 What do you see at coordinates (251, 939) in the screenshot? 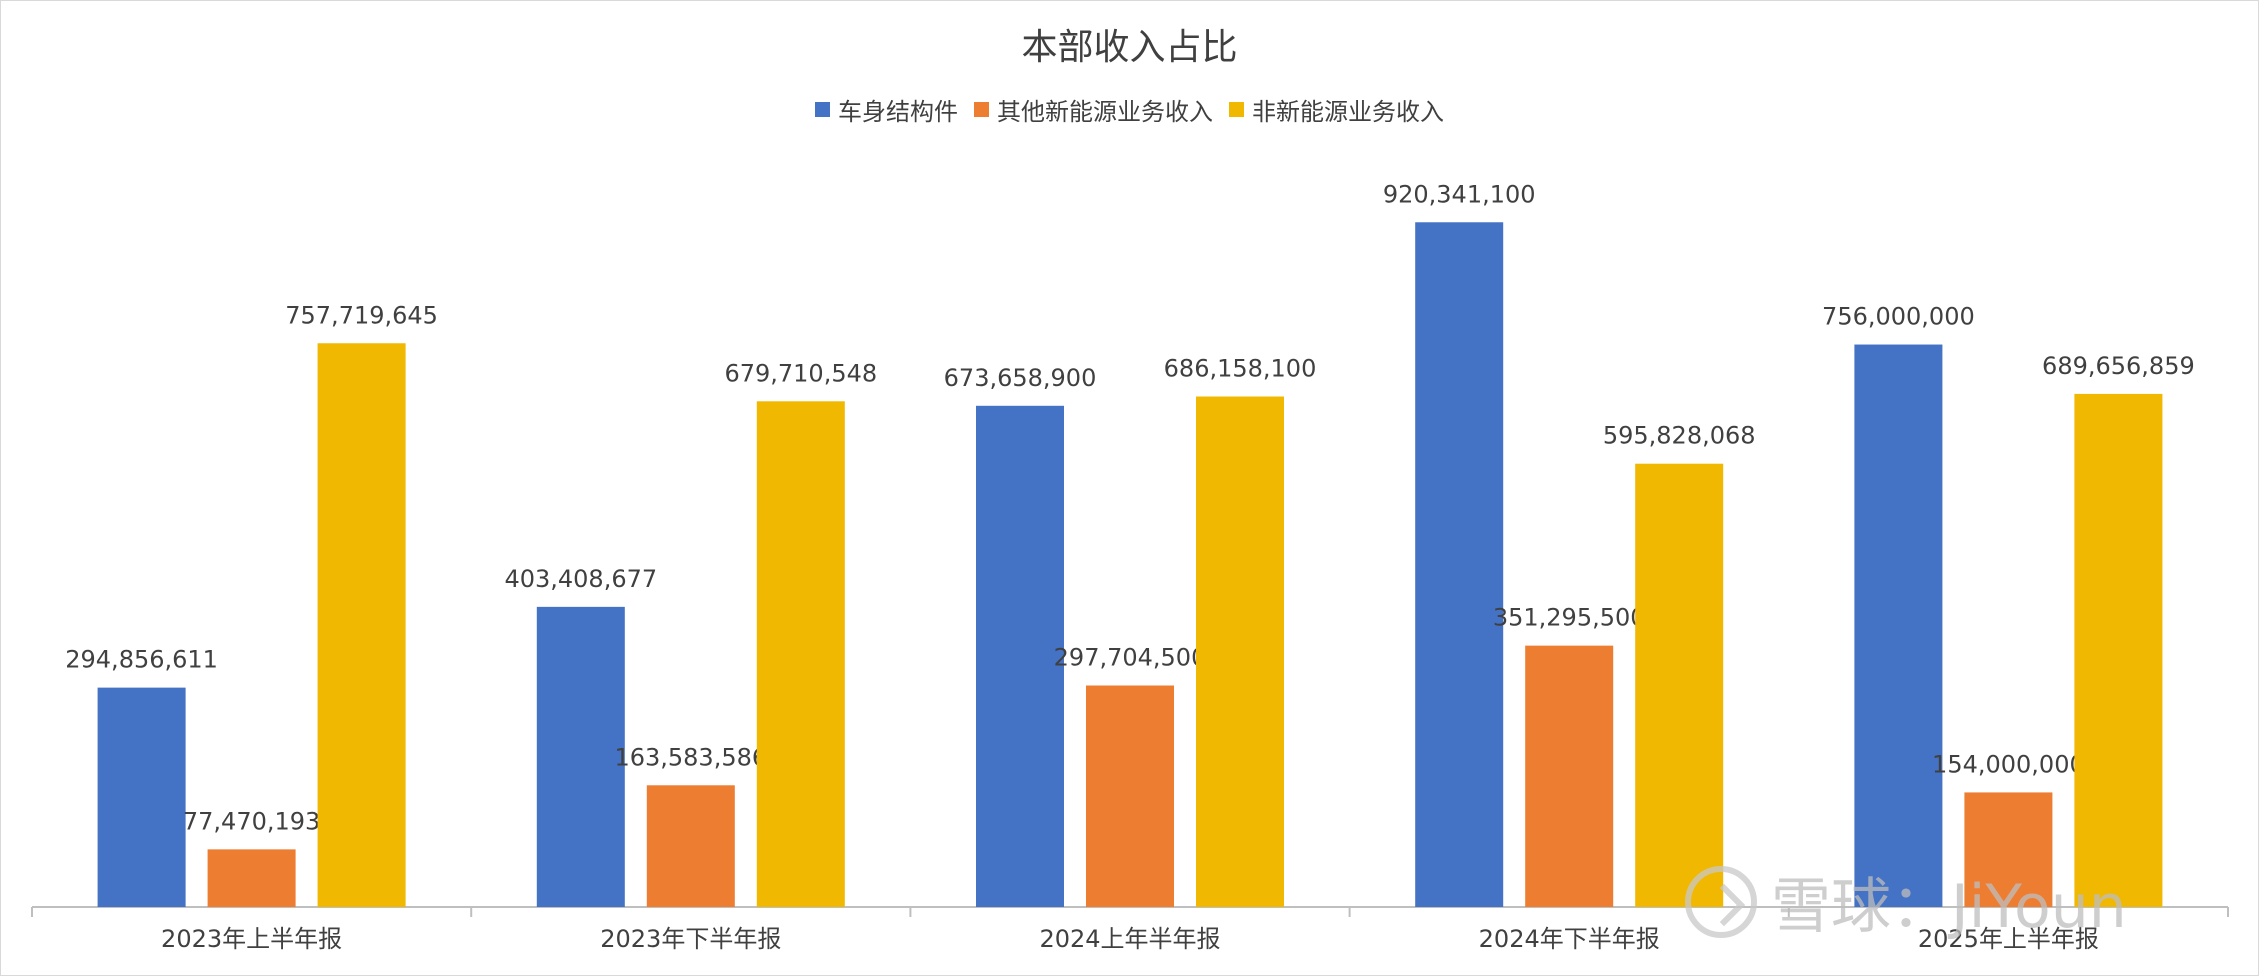
I see `x-tick-label: 2023年上半年报` at bounding box center [251, 939].